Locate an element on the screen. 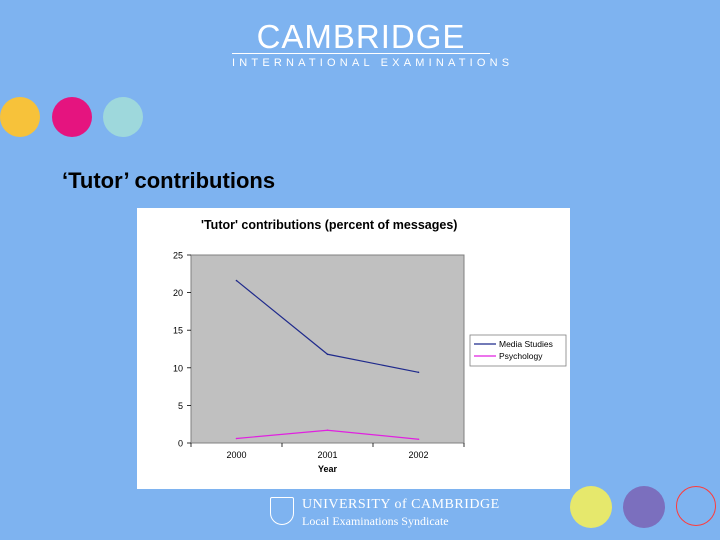 This screenshot has width=720, height=540. footer-university-name: UNIVERSITY of CAMBRIDGE is located at coordinates (401, 504).